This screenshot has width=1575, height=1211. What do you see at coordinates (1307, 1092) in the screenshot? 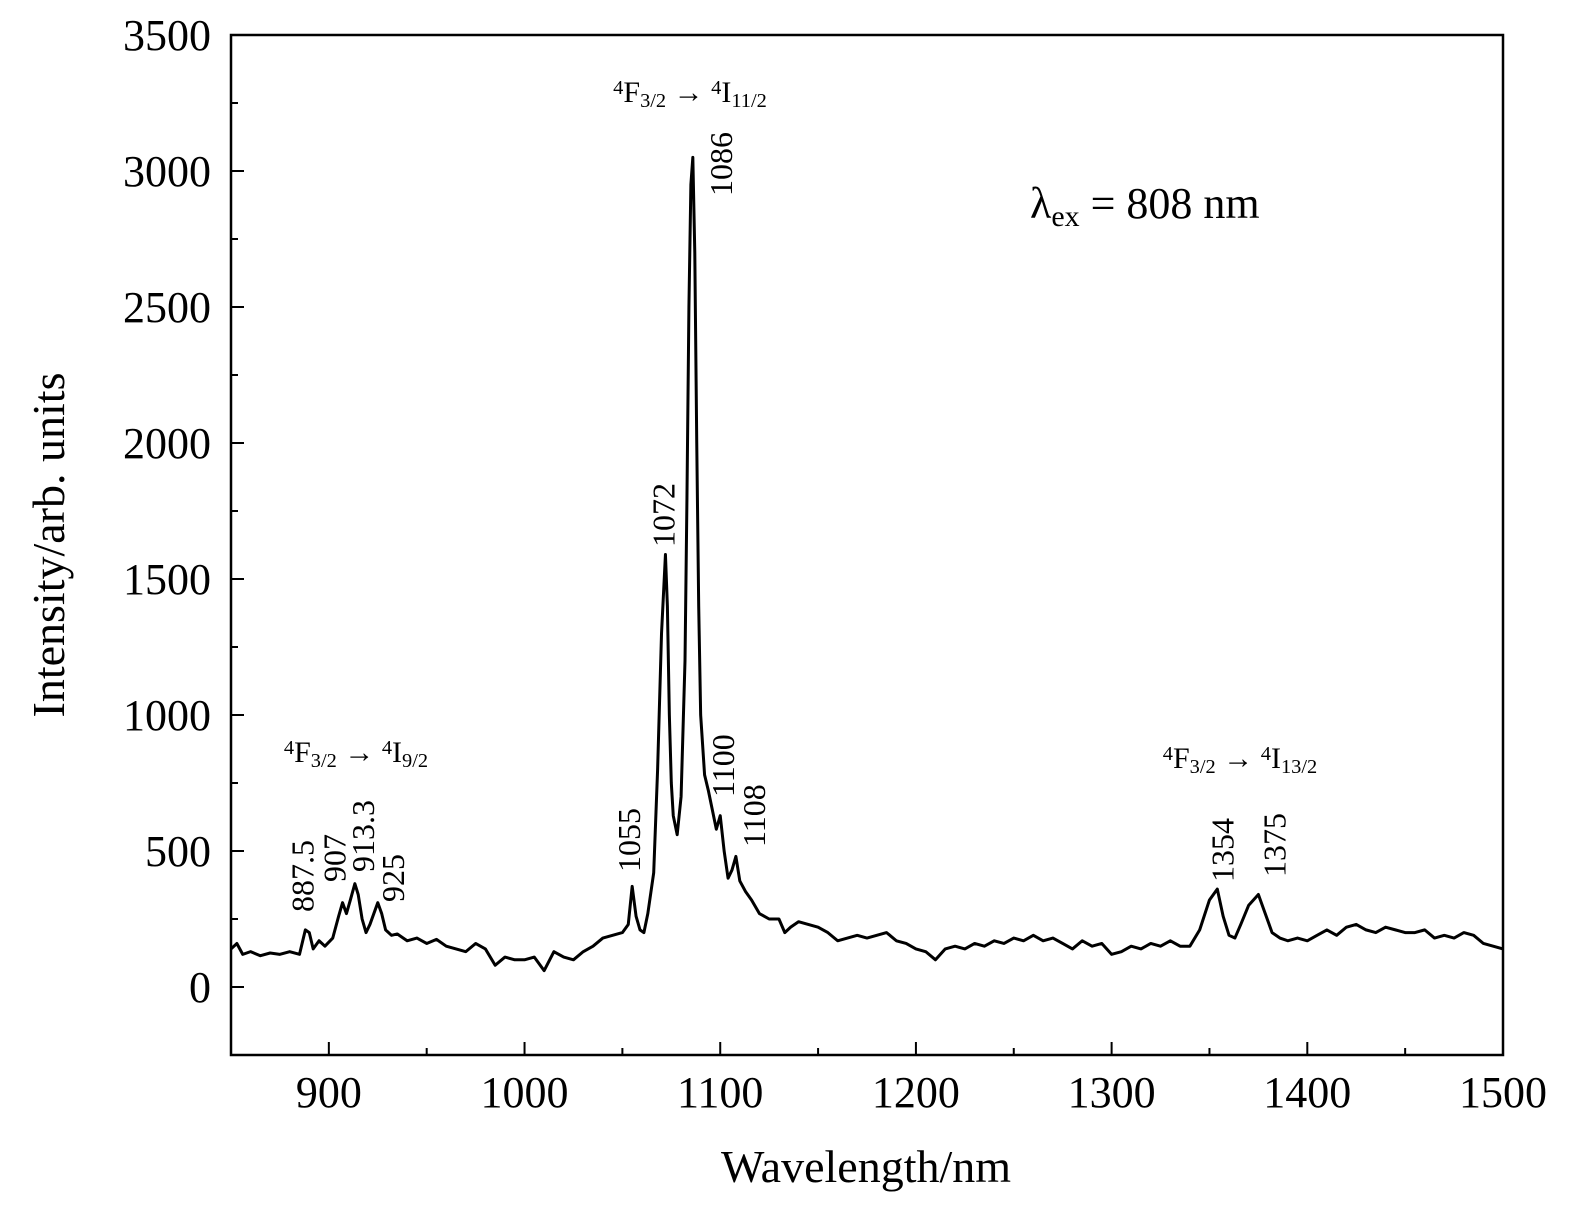
I see `x-tick-label: 1400` at bounding box center [1307, 1092].